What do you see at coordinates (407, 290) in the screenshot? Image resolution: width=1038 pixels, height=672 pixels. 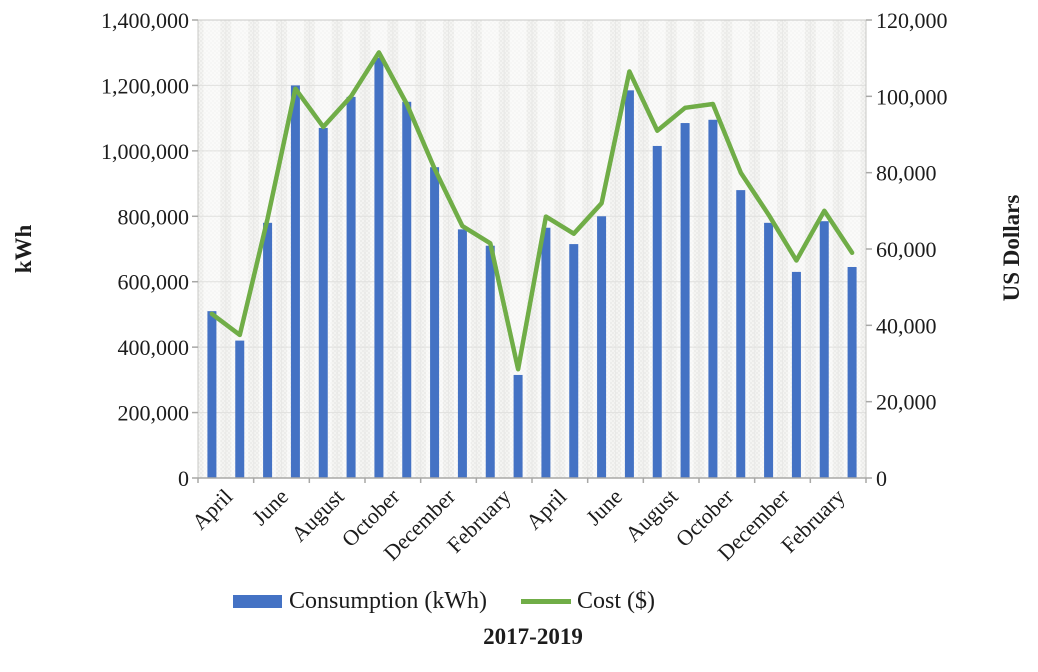 I see `bar-november-2017` at bounding box center [407, 290].